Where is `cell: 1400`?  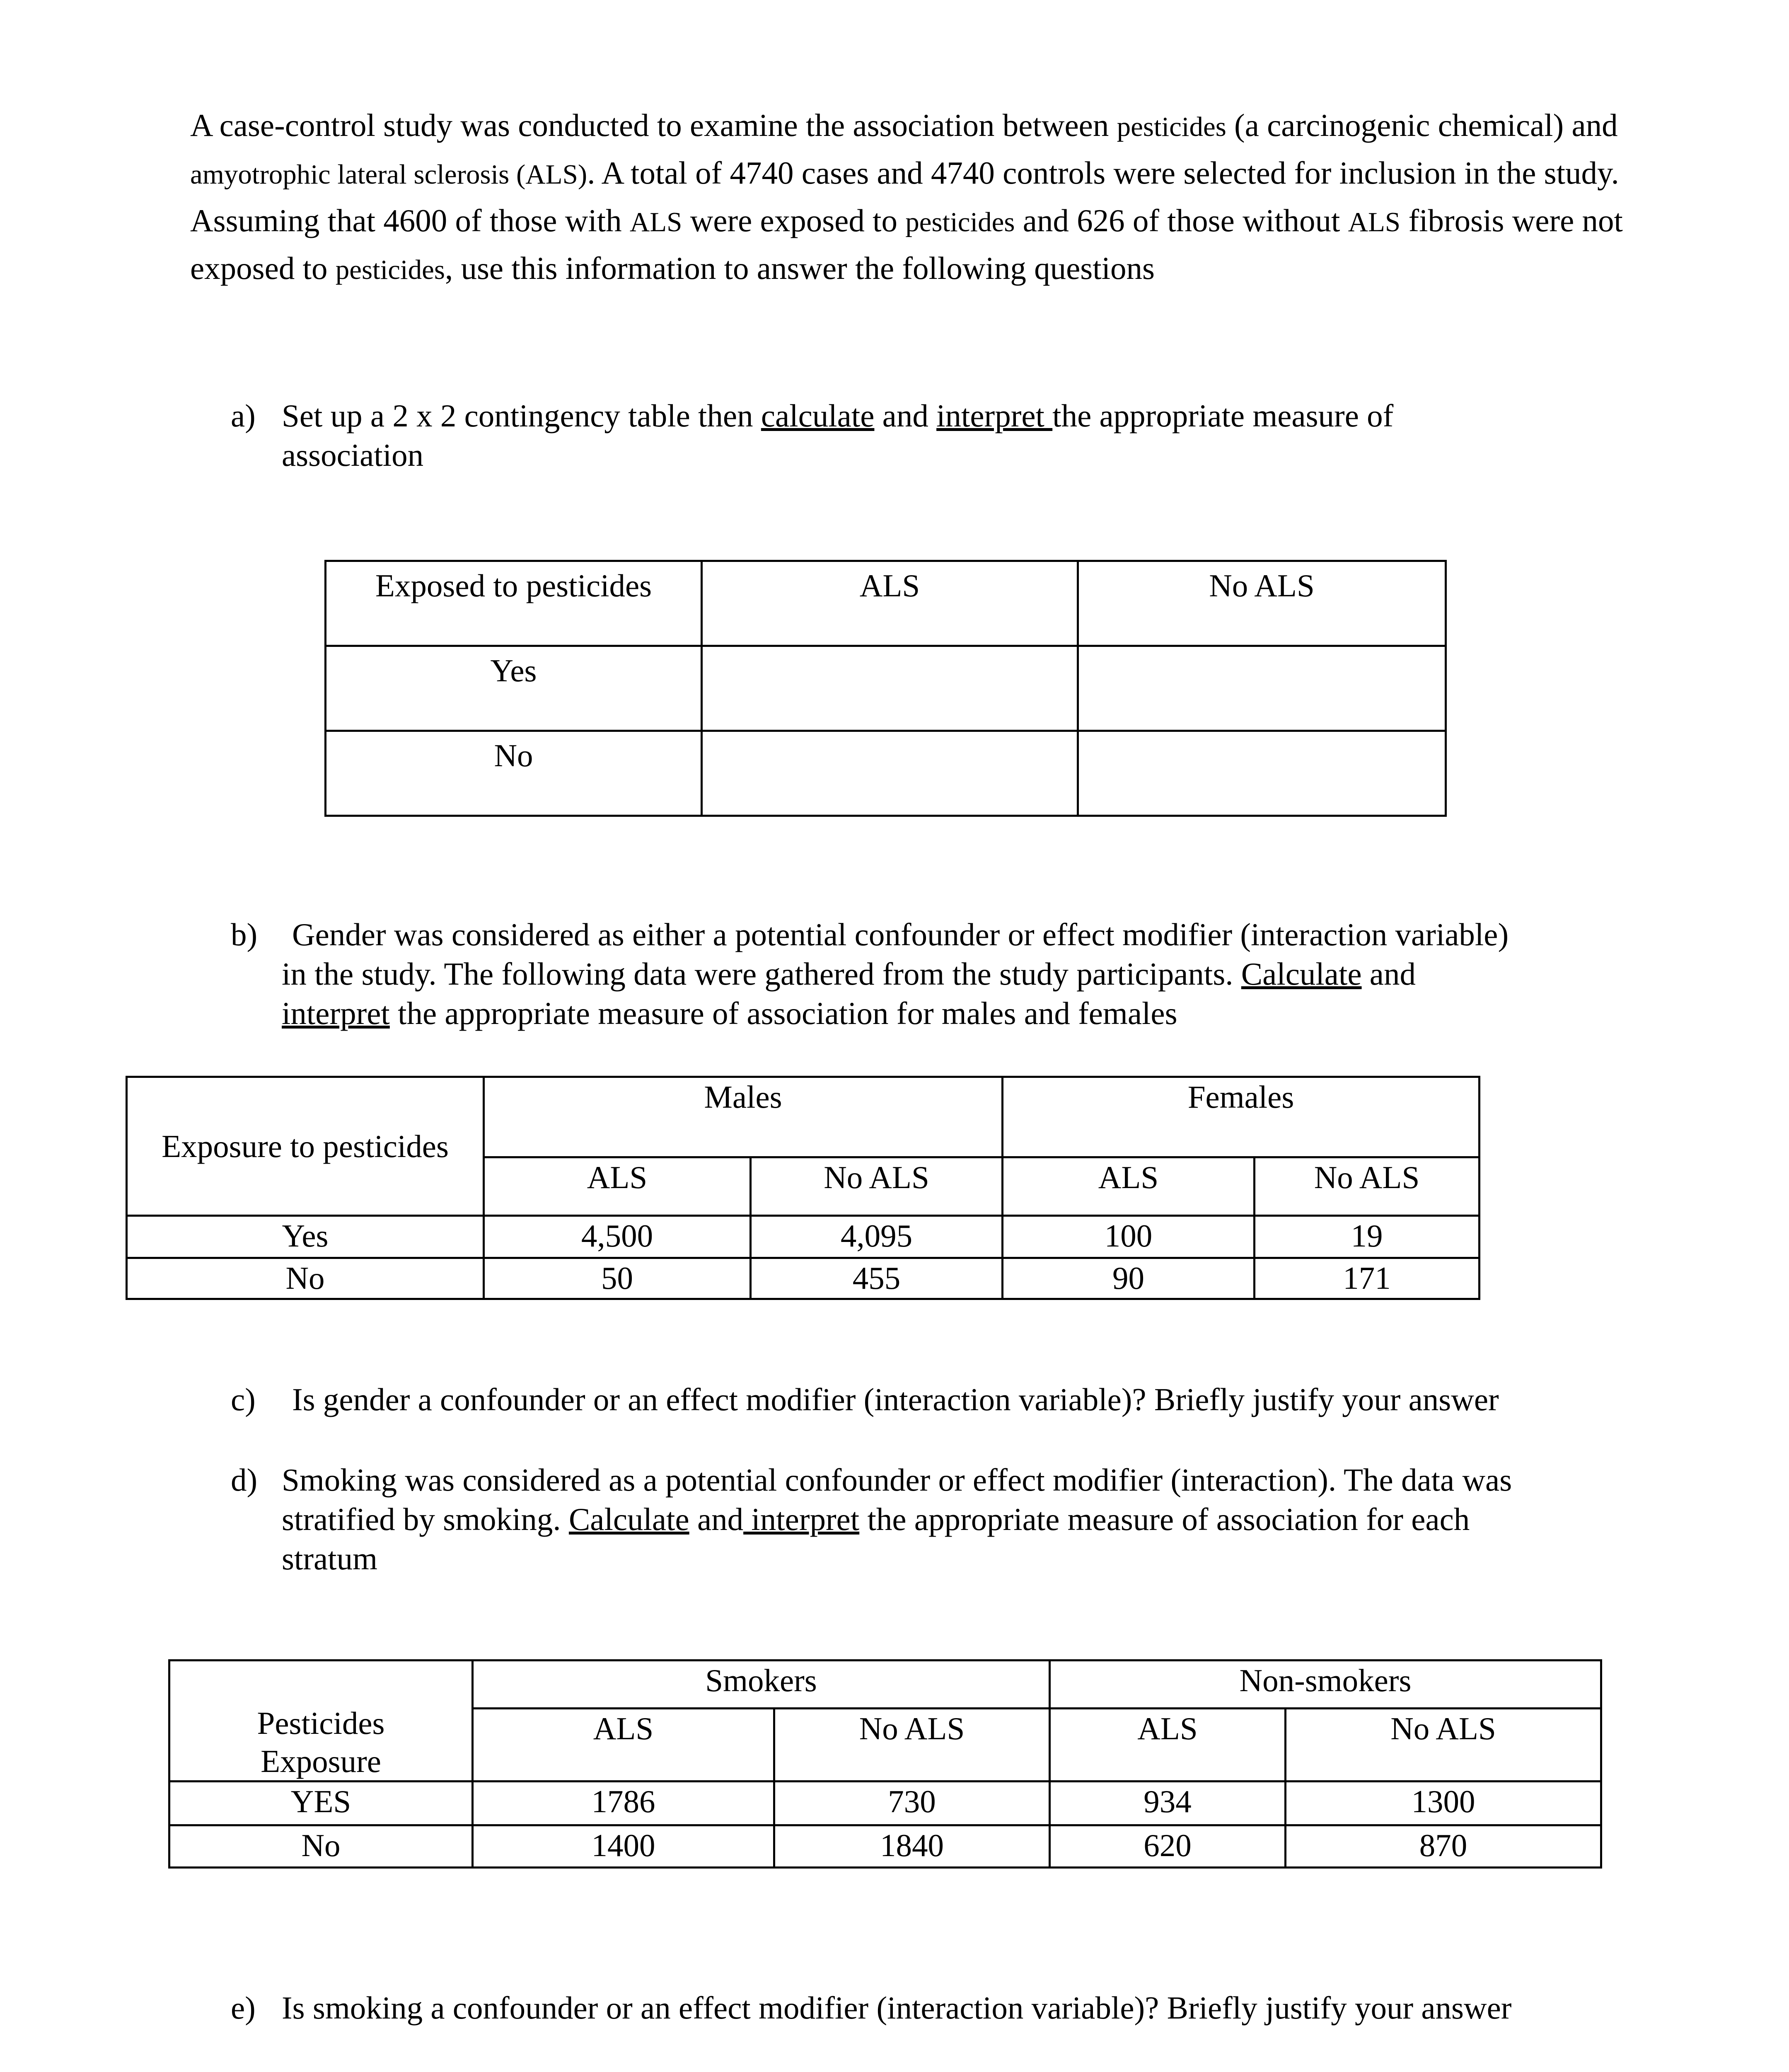 cell: 1400 is located at coordinates (623, 1846).